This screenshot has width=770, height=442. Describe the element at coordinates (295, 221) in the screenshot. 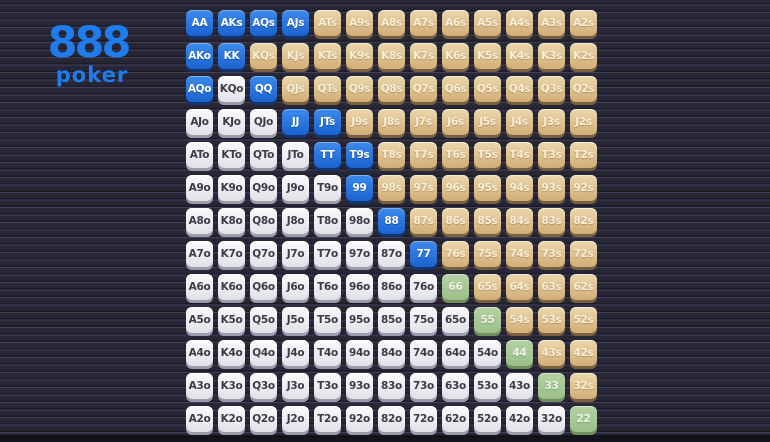

I see `hand-cell-J8o: J8o` at that location.